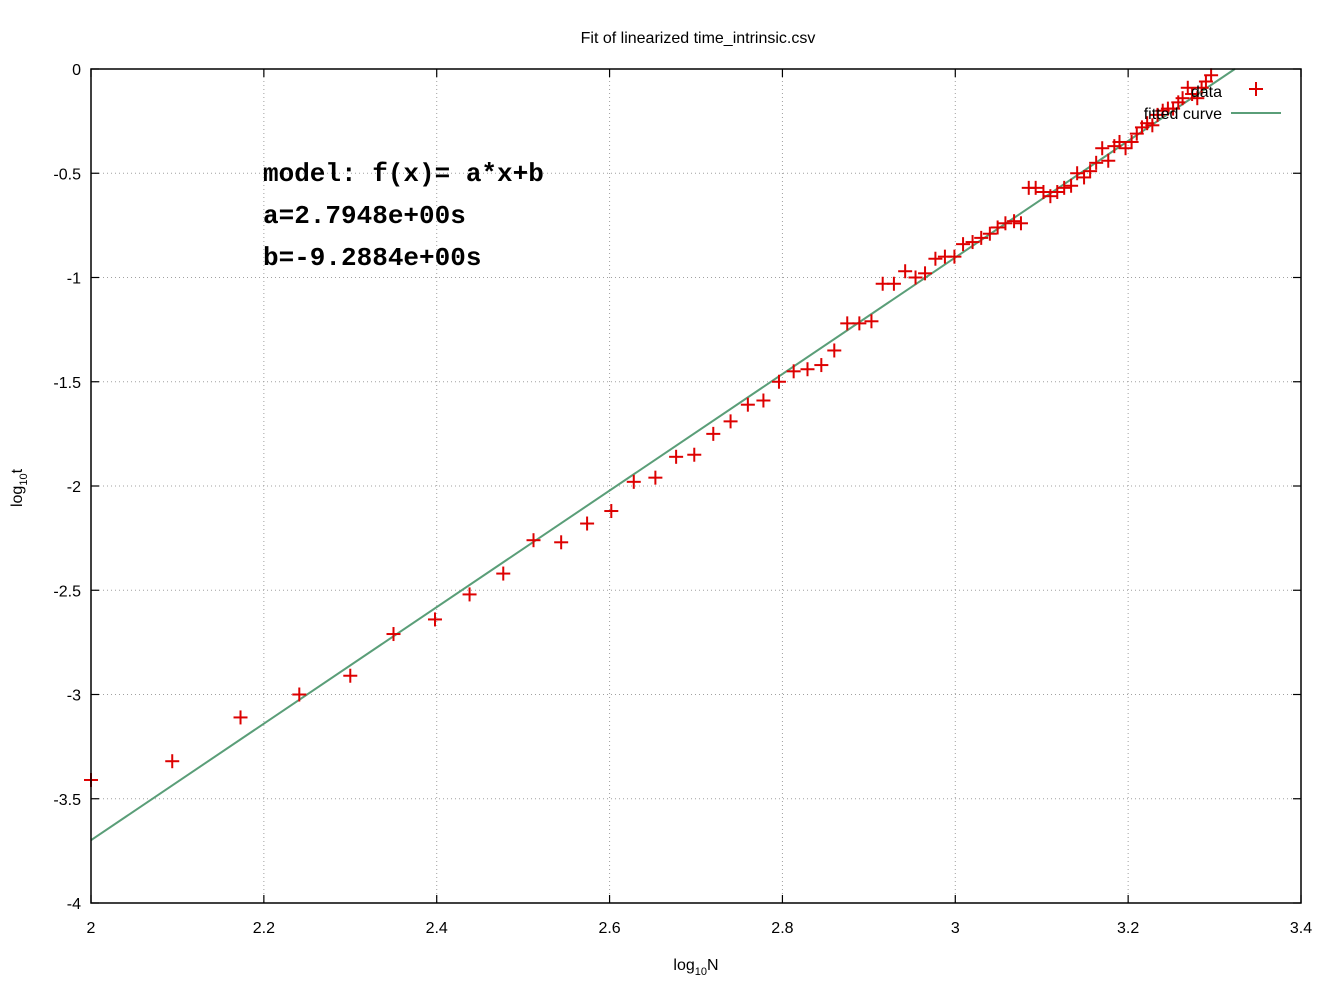 This screenshot has width=1333, height=1000. What do you see at coordinates (76, 70) in the screenshot?
I see `y-tick-label: 0` at bounding box center [76, 70].